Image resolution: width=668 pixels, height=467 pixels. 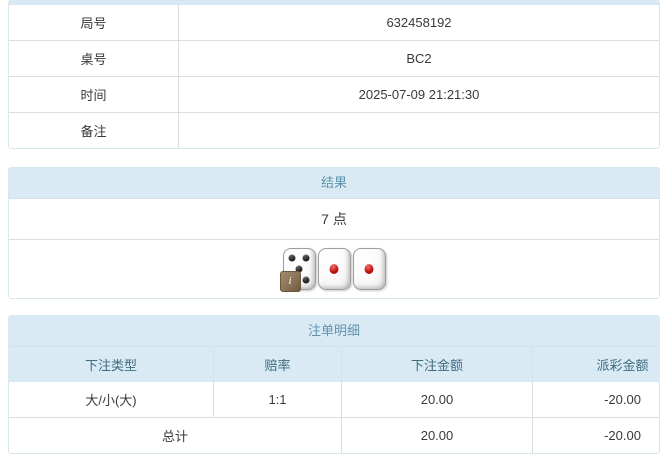 I want to click on cell-odds: 1:1, so click(x=277, y=400).